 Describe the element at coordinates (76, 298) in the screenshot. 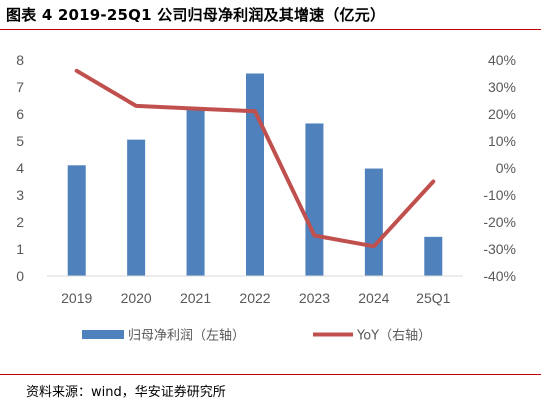

I see `x-tick-label: 2019` at that location.